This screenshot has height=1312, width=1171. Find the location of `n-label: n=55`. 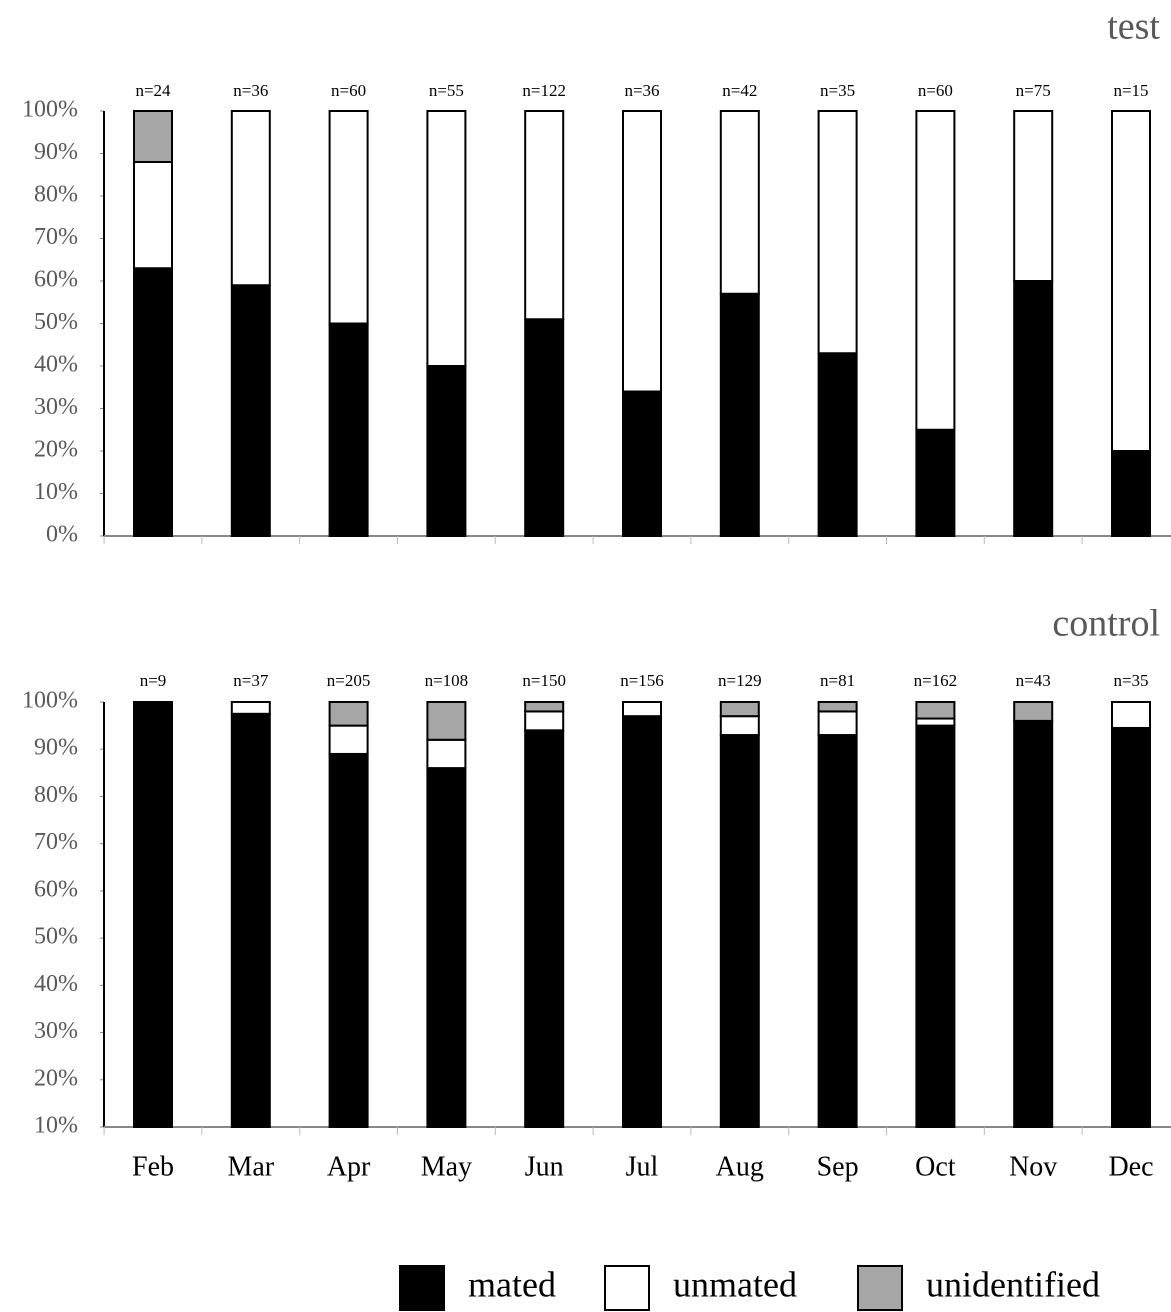

n-label: n=55 is located at coordinates (446, 90).